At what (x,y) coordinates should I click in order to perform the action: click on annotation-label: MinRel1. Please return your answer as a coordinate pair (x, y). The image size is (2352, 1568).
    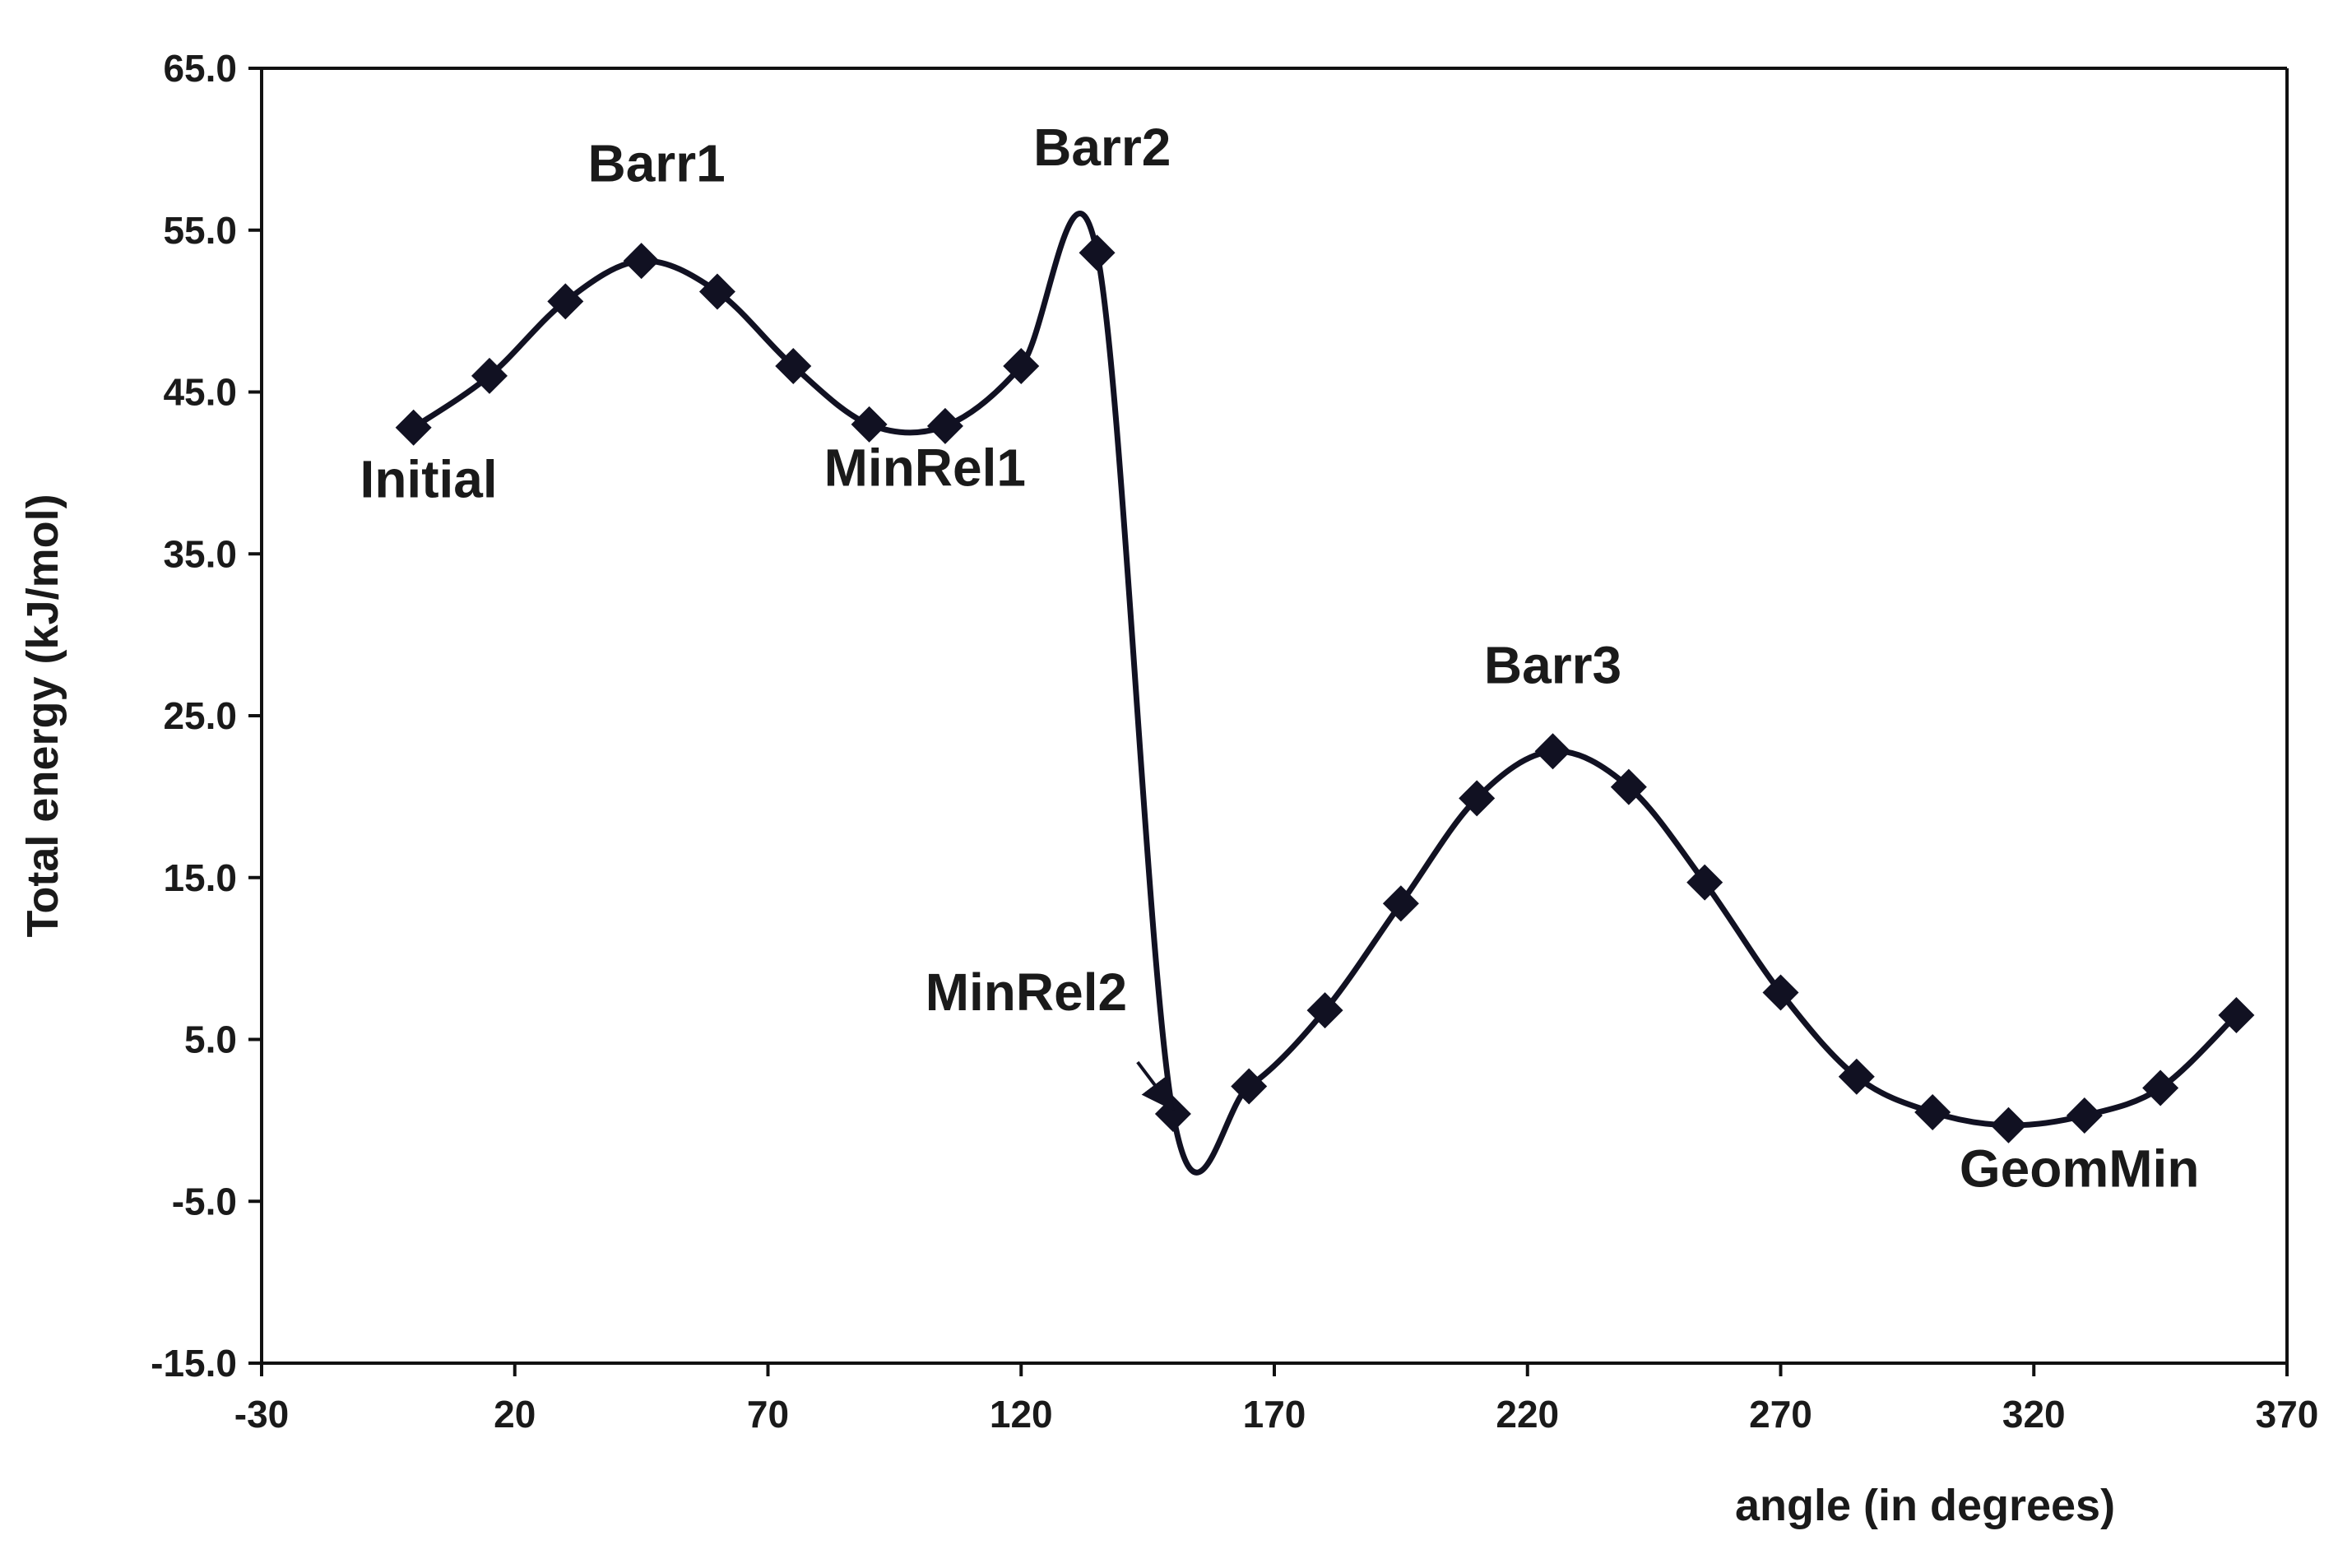
    Looking at the image, I should click on (925, 468).